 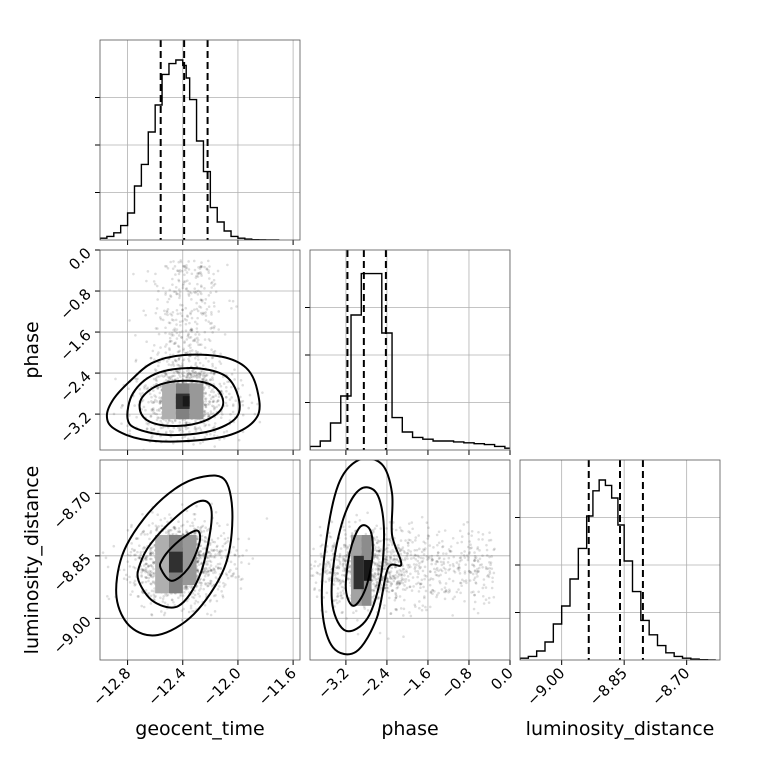 I want to click on xtick-label-2: −1.6, so click(x=415, y=683).